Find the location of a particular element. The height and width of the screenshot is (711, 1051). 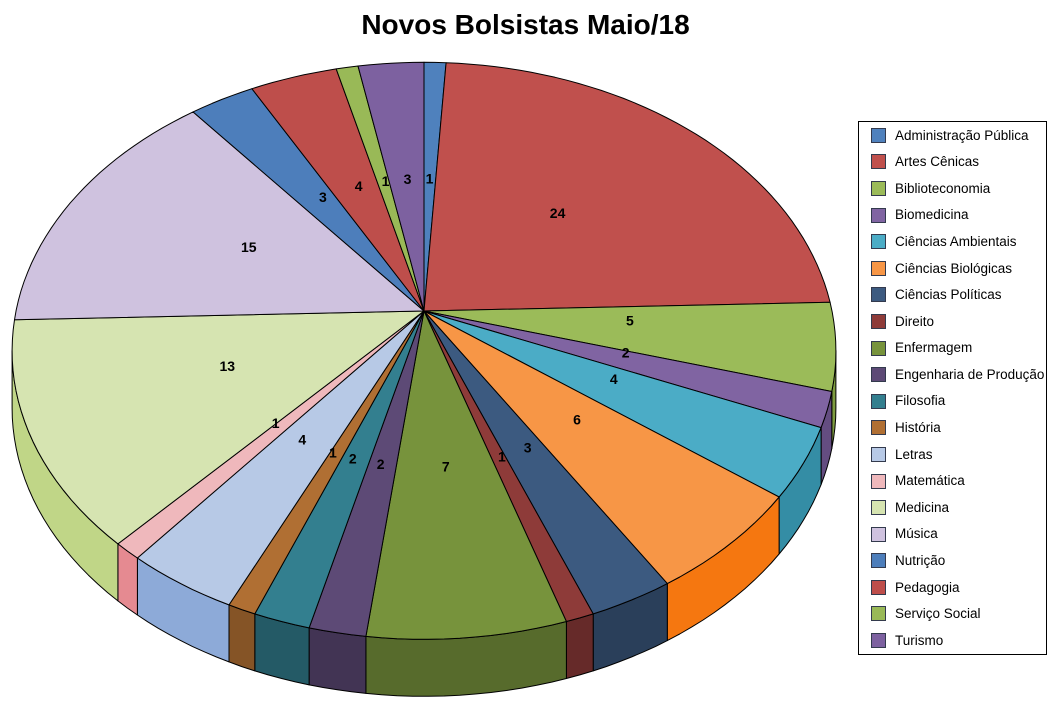

legend-item: Letras is located at coordinates (958, 454).